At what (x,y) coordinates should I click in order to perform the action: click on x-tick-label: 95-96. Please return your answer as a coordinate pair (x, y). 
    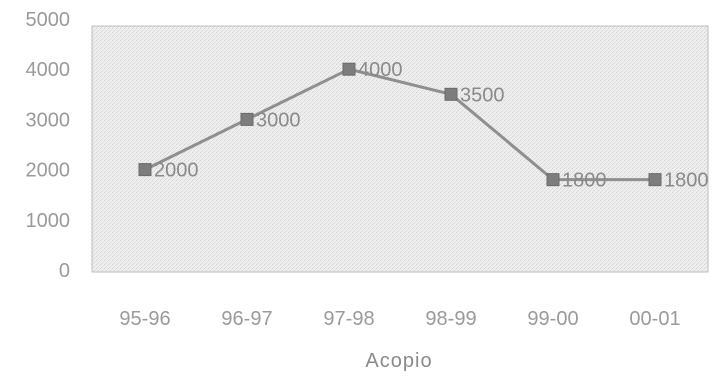
    Looking at the image, I should click on (144, 319).